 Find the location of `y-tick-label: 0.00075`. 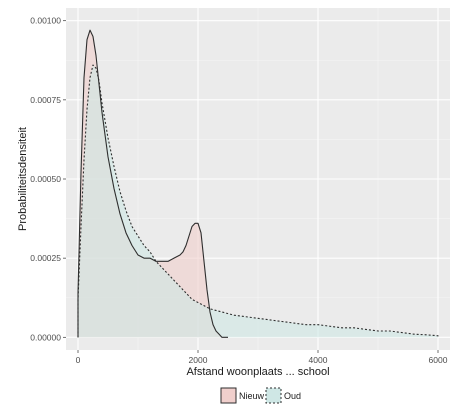

y-tick-label: 0.00075 is located at coordinates (45, 100).